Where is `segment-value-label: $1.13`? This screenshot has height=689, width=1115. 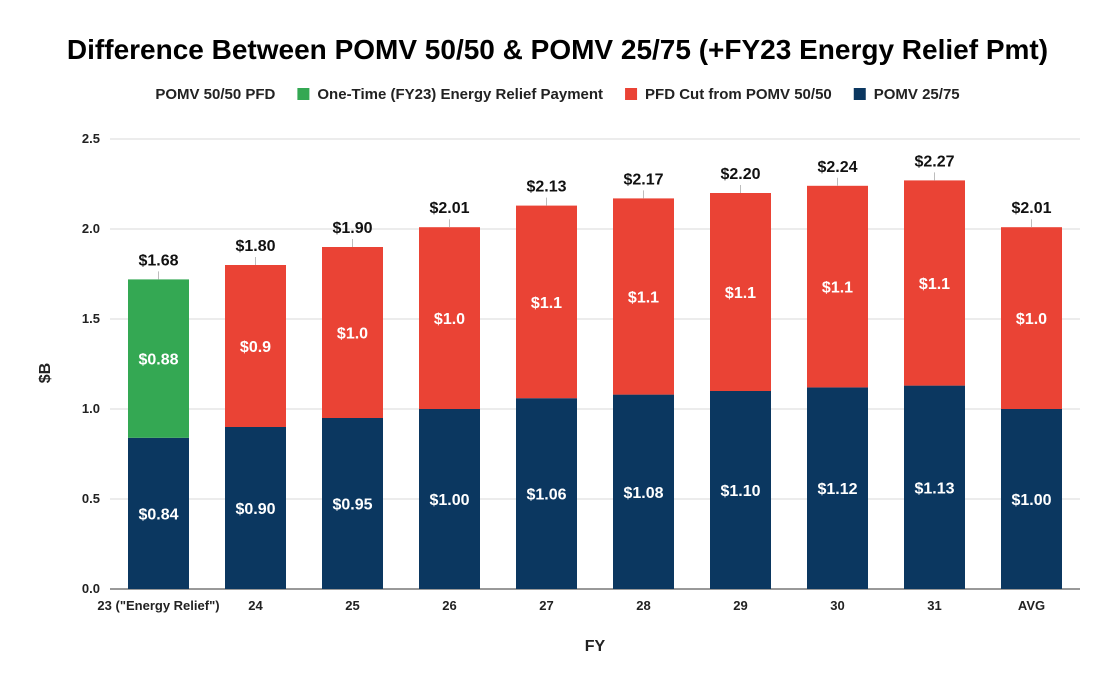
segment-value-label: $1.13 is located at coordinates (934, 488).